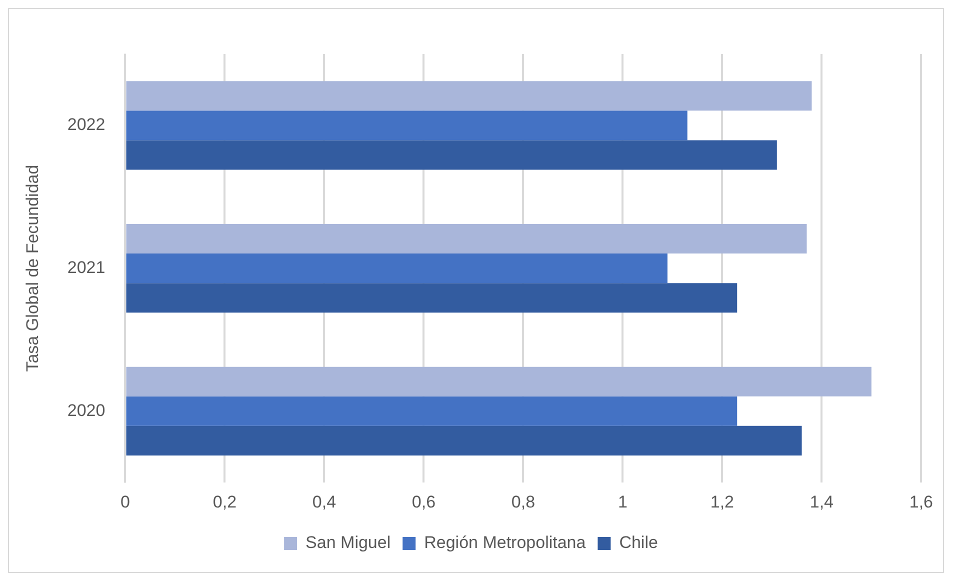 Image resolution: width=954 pixels, height=581 pixels. What do you see at coordinates (86, 267) in the screenshot?
I see `y-tick-label: 2021` at bounding box center [86, 267].